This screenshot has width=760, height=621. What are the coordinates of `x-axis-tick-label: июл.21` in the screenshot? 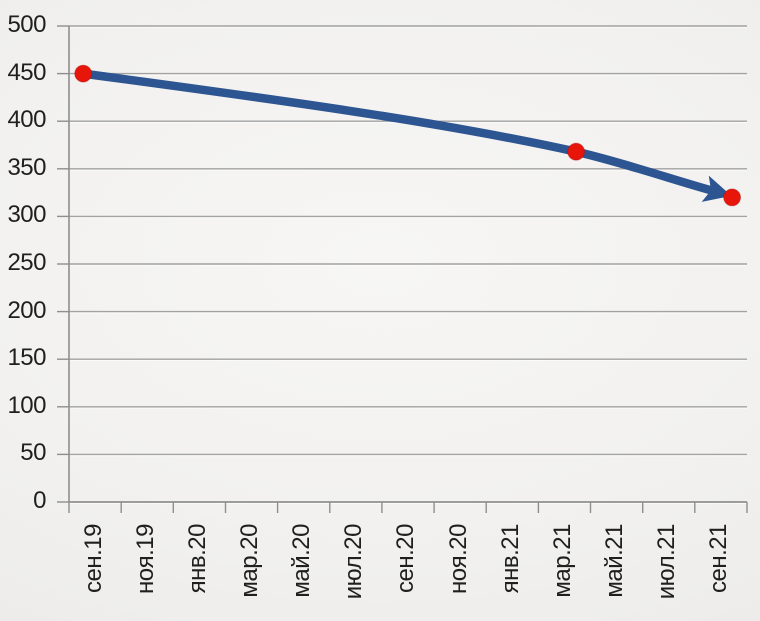 It's located at (667, 562).